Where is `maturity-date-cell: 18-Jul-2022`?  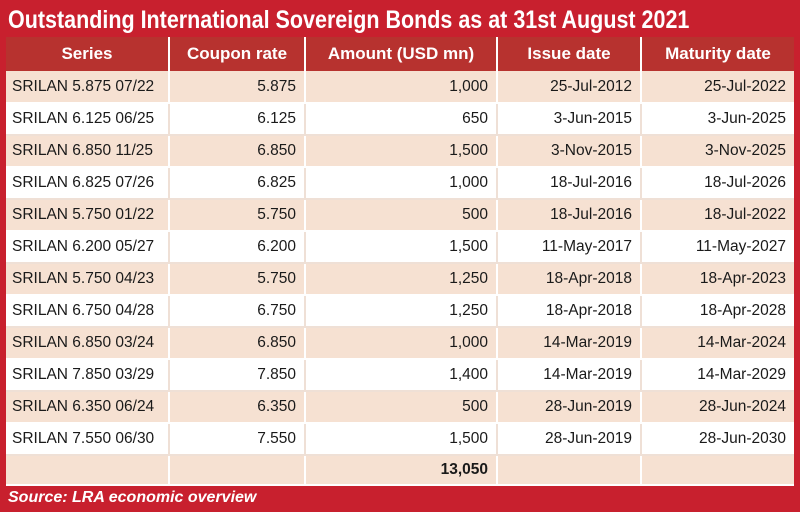
maturity-date-cell: 18-Jul-2022 is located at coordinates (717, 215).